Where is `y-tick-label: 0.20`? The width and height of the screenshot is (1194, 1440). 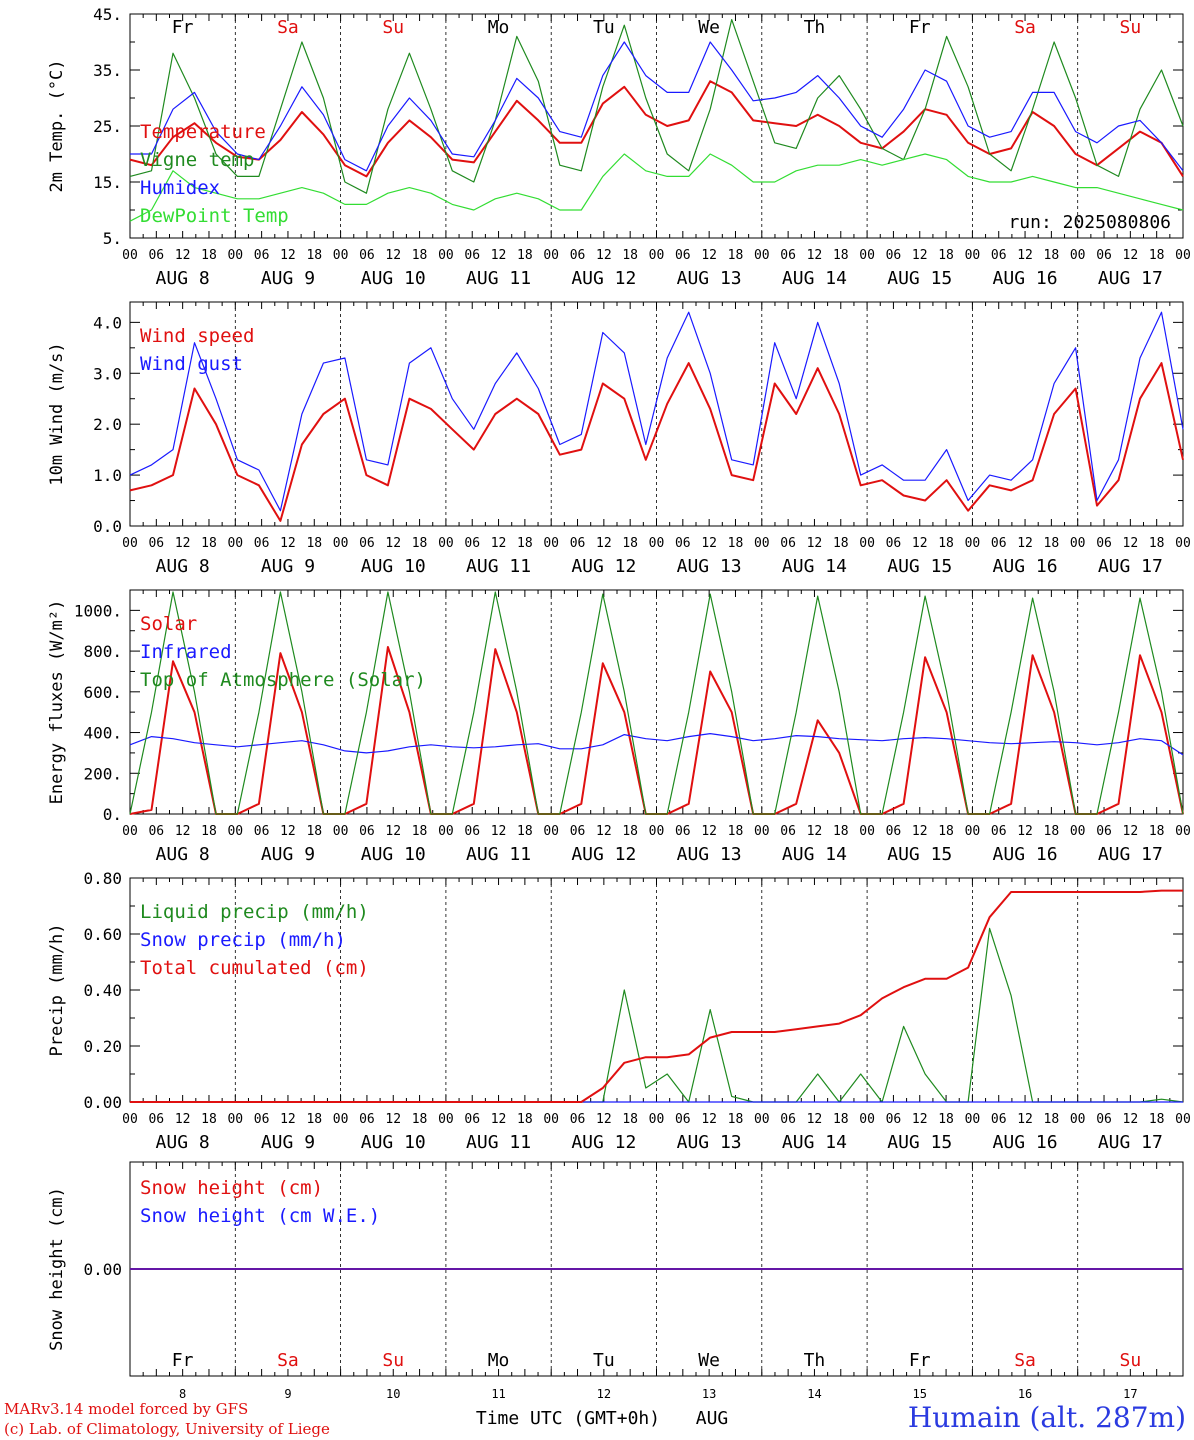 y-tick-label: 0.20 is located at coordinates (102, 1046).